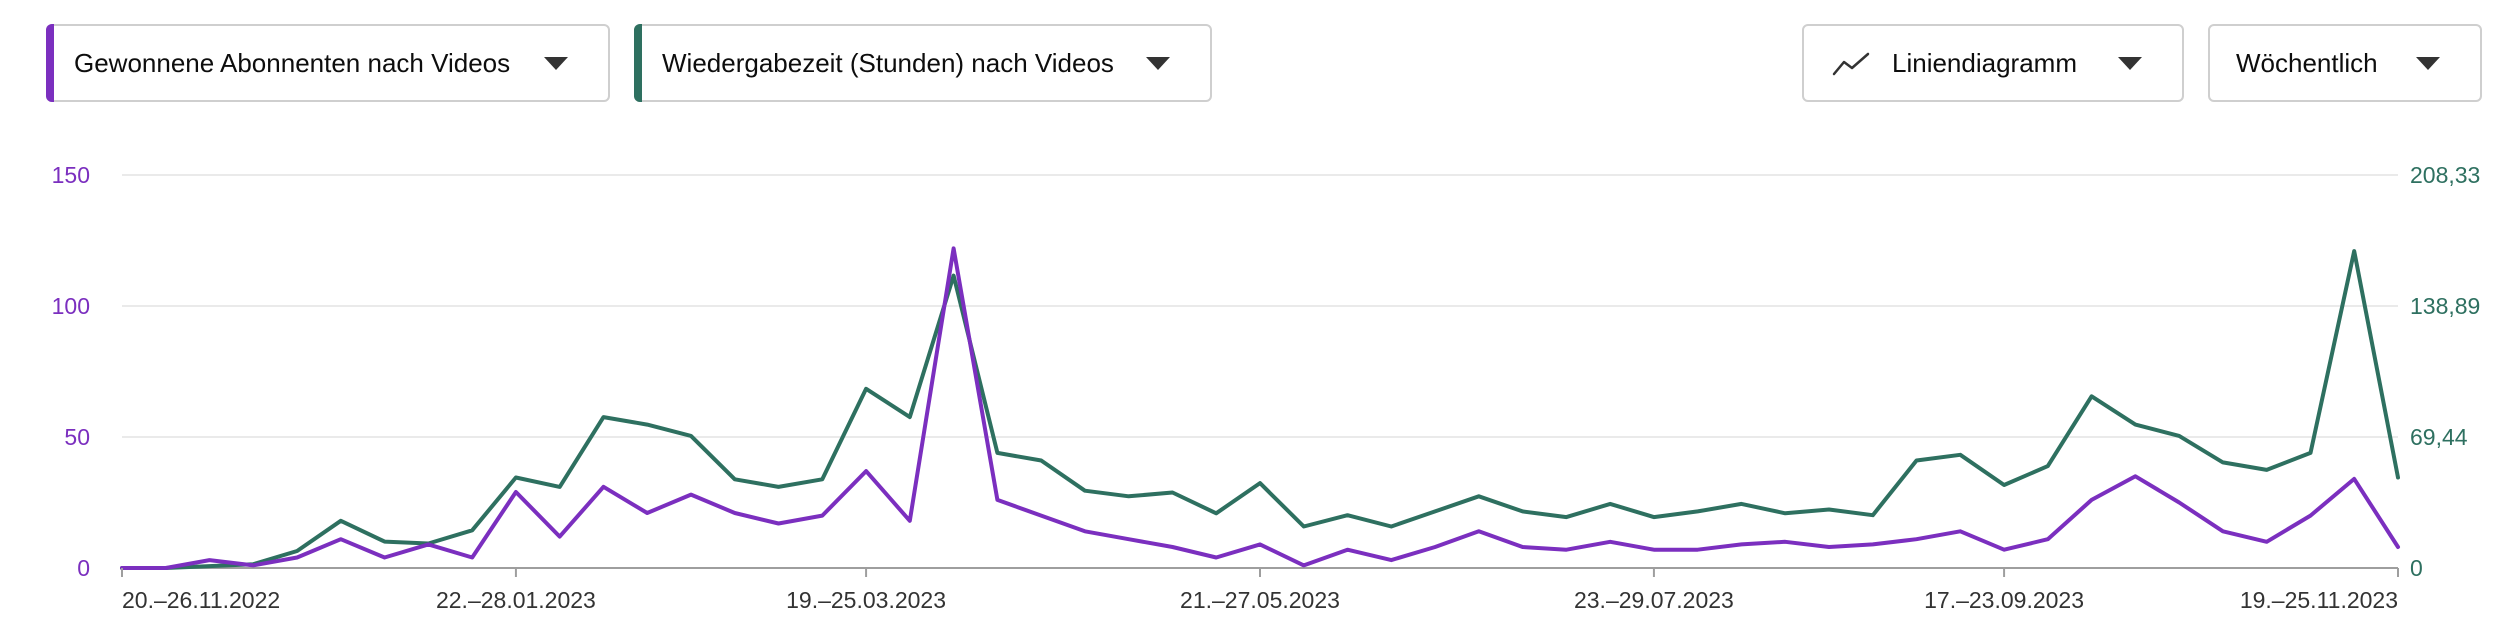 The height and width of the screenshot is (644, 2518). I want to click on y-right-tick-label: 69,44, so click(2439, 437).